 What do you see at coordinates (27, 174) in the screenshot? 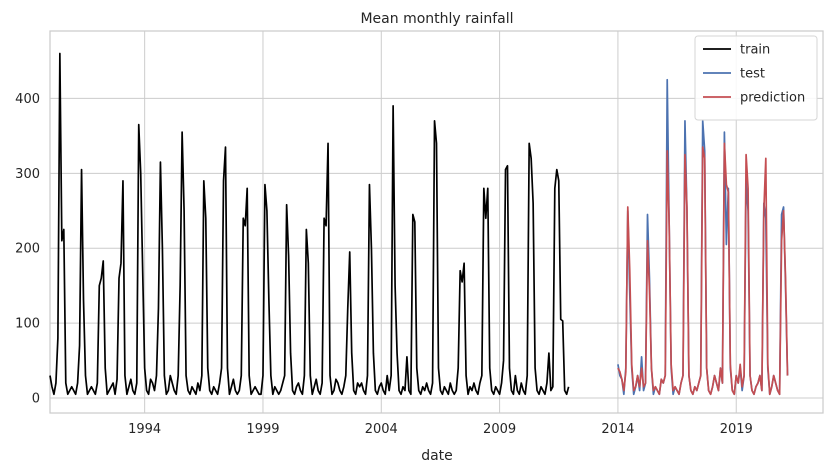
I see `y-tick-label: 300` at bounding box center [27, 174].